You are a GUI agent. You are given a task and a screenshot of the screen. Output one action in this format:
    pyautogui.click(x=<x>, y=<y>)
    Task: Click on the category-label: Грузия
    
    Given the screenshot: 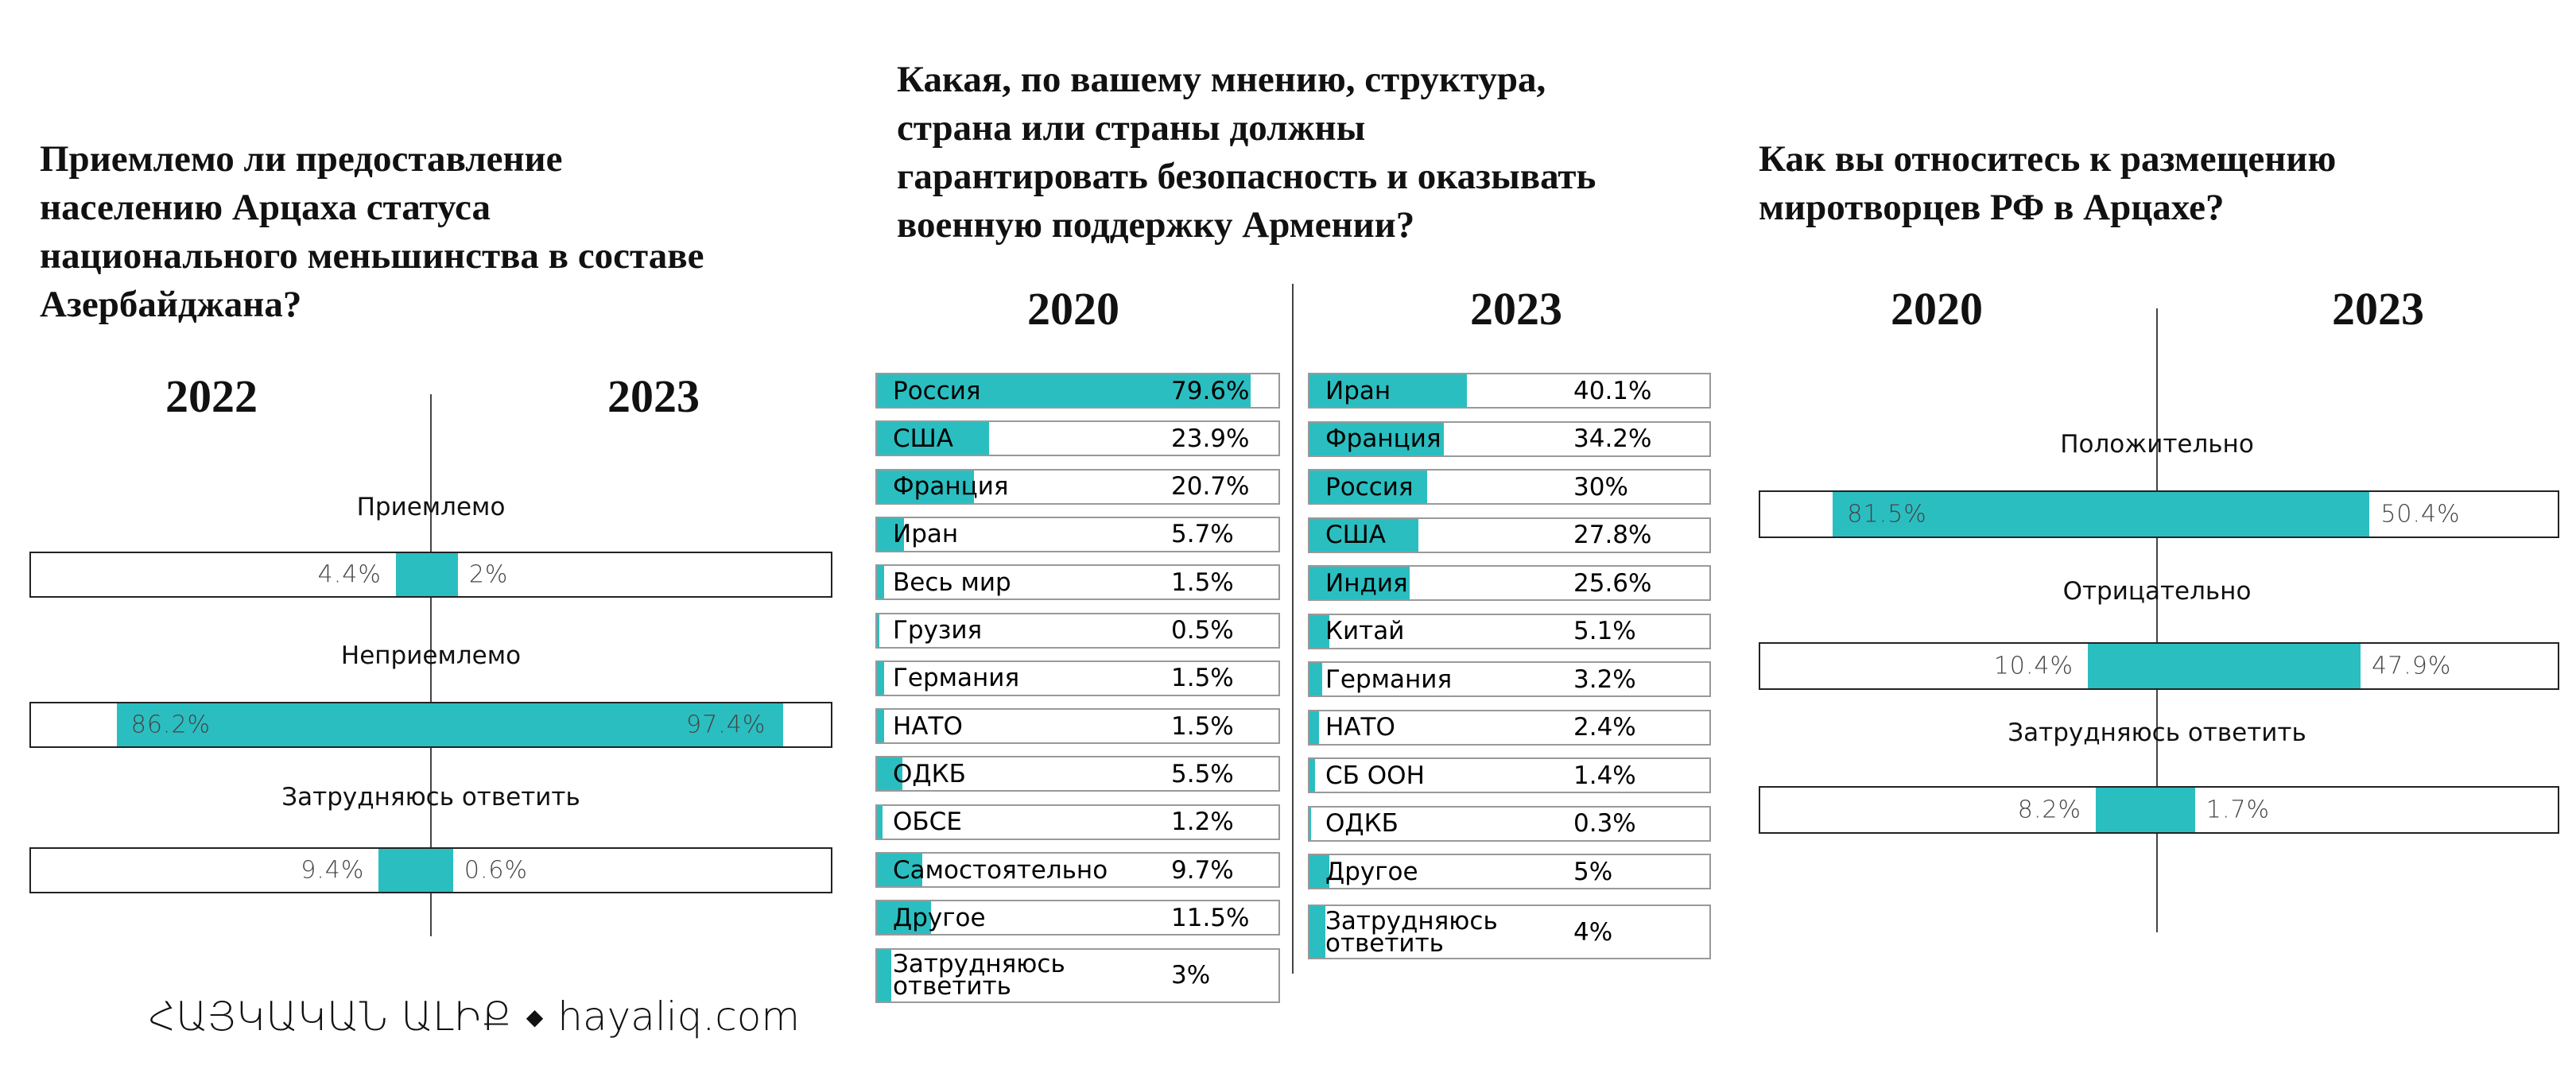 What is the action you would take?
    pyautogui.click(x=938, y=630)
    